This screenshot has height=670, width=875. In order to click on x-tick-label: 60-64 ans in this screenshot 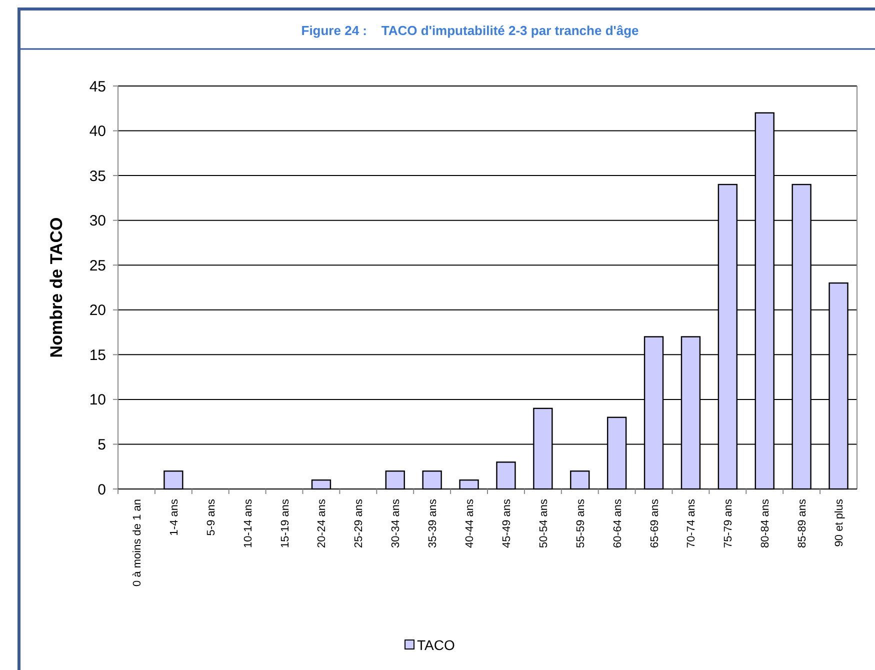, I will do `click(618, 523)`.